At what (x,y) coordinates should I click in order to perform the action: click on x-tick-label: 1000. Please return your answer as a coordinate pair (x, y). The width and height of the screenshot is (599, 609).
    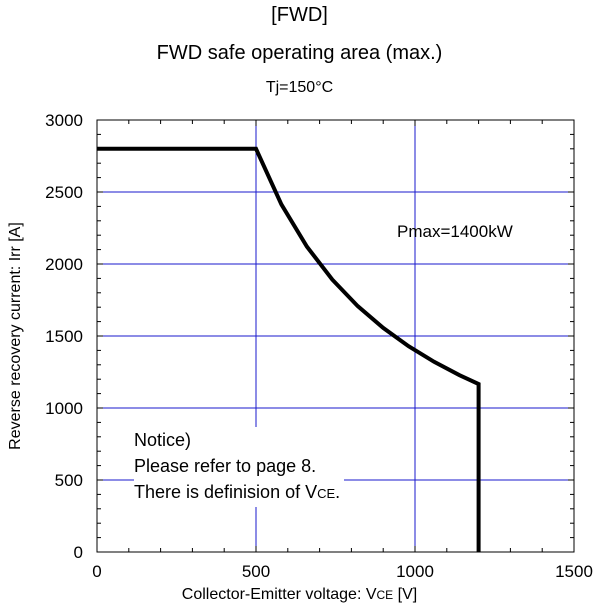
    Looking at the image, I should click on (415, 571).